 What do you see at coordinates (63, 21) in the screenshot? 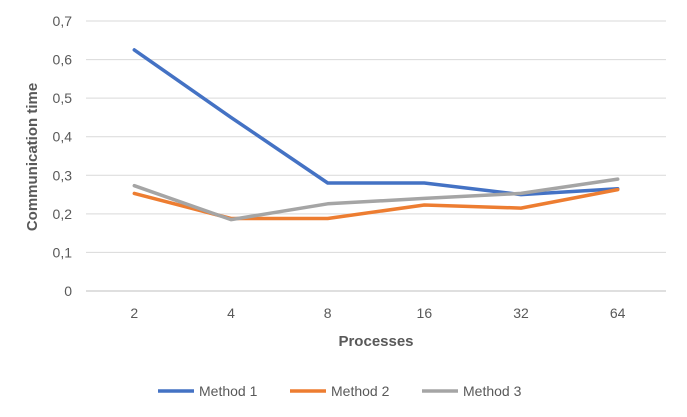
I see `y-tick-label: 0,7` at bounding box center [63, 21].